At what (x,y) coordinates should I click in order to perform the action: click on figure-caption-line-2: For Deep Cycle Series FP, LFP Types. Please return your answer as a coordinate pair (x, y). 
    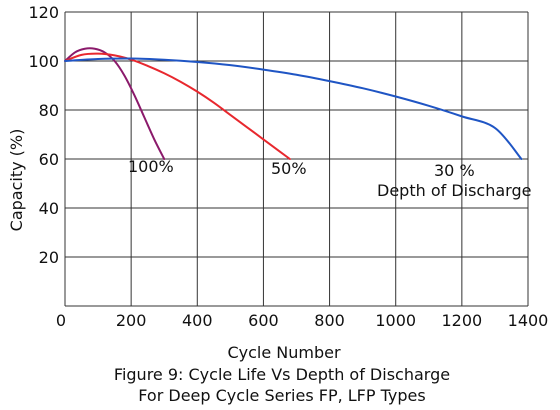
    Looking at the image, I should click on (281, 395).